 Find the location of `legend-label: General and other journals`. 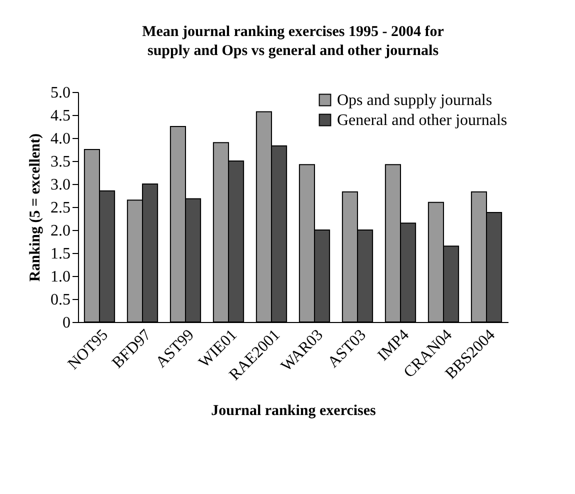

legend-label: General and other journals is located at coordinates (422, 120).